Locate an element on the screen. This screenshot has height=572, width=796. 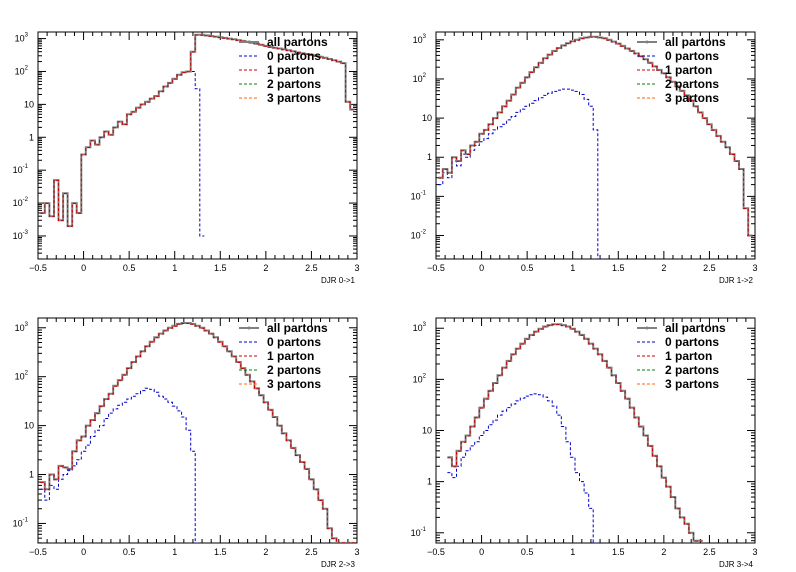
x-axis-label: DJR 2->3 is located at coordinates (338, 564).